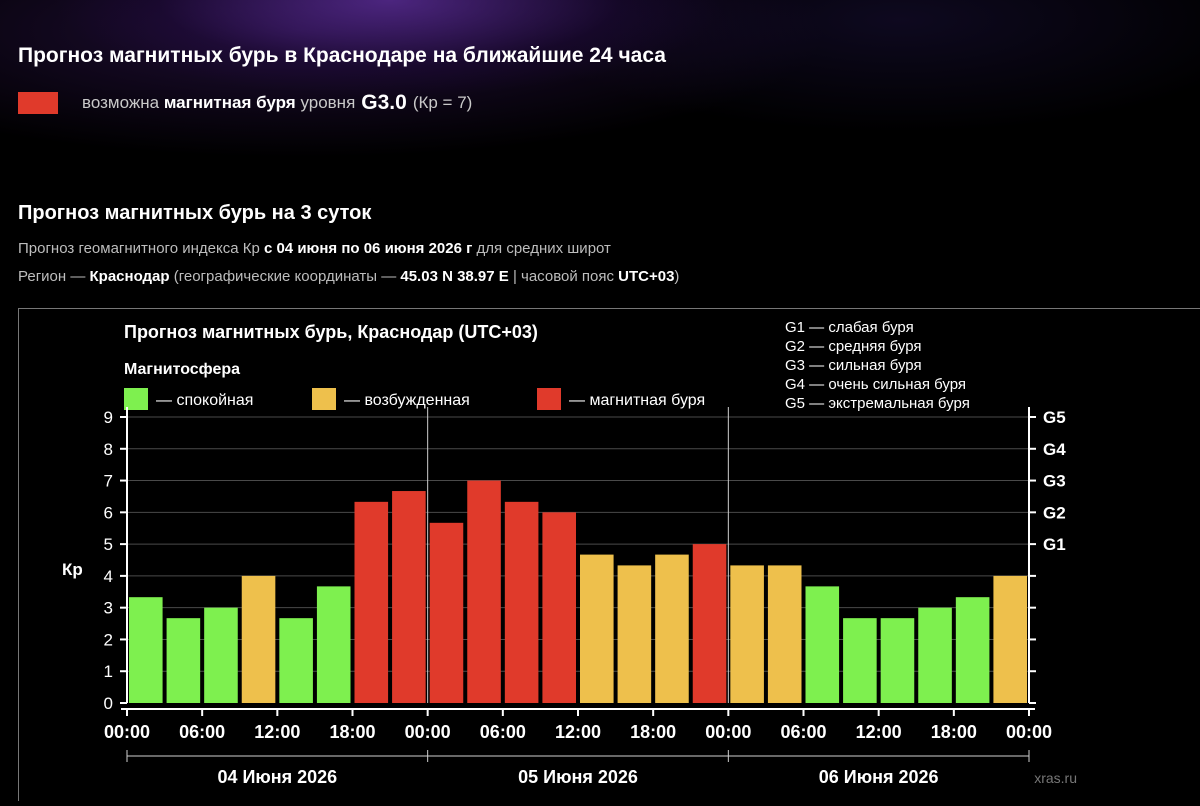 The image size is (1200, 806). What do you see at coordinates (954, 732) in the screenshot?
I see `x-tick-label-11: 18:00` at bounding box center [954, 732].